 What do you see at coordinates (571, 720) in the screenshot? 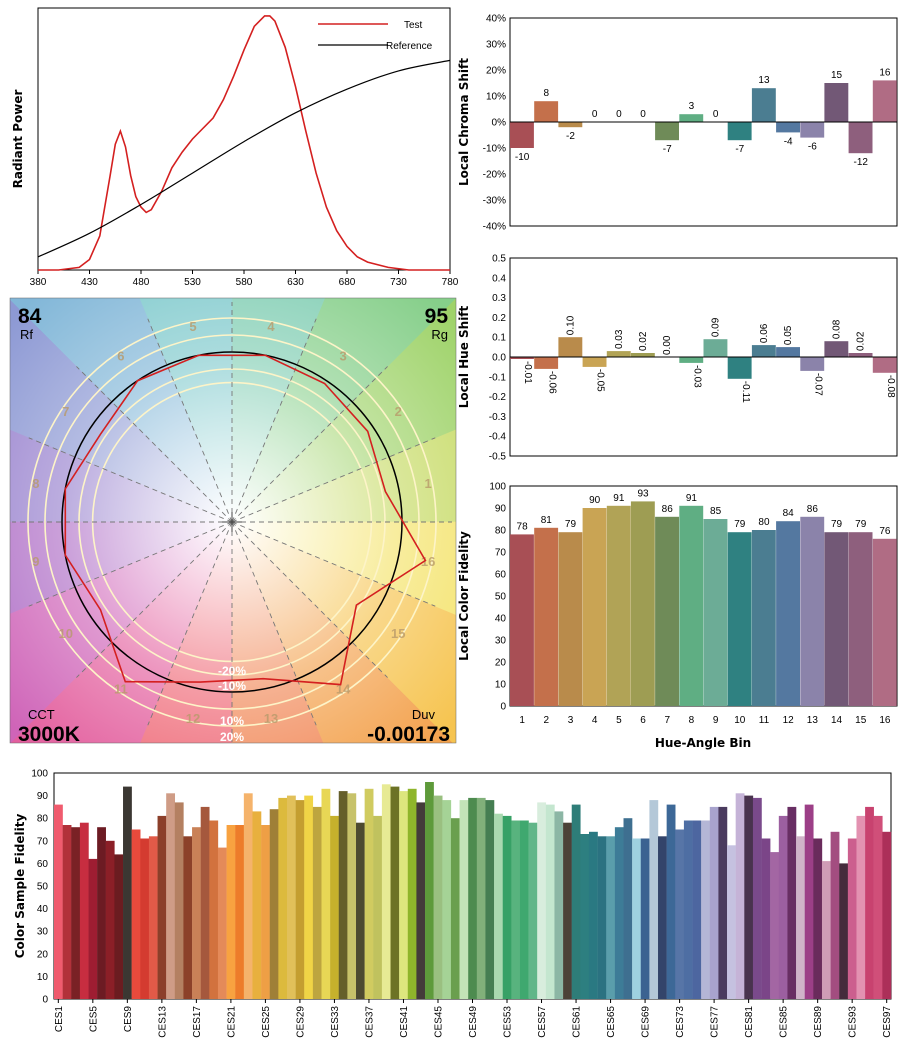
I see `bin-x-tick-label: 3` at bounding box center [571, 720].